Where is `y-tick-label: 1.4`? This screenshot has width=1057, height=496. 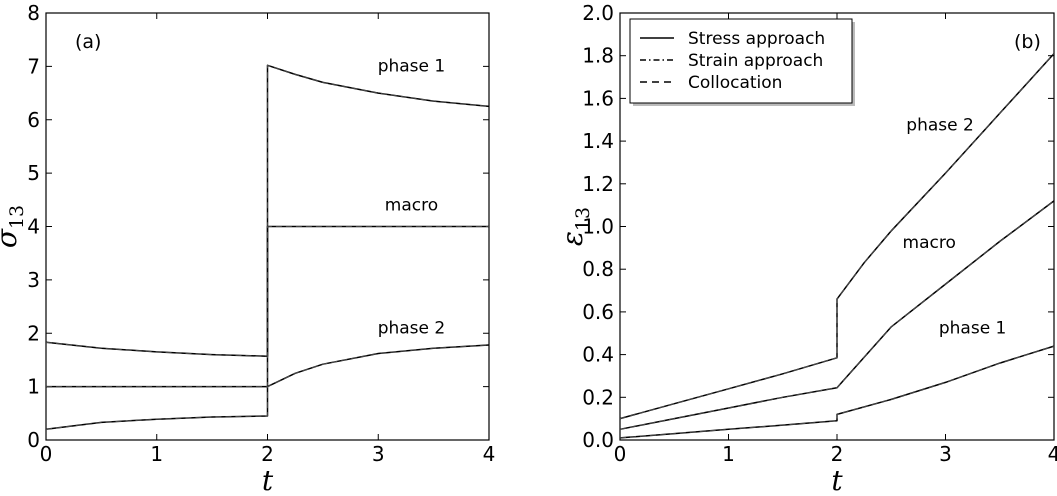 y-tick-label: 1.4 is located at coordinates (598, 141).